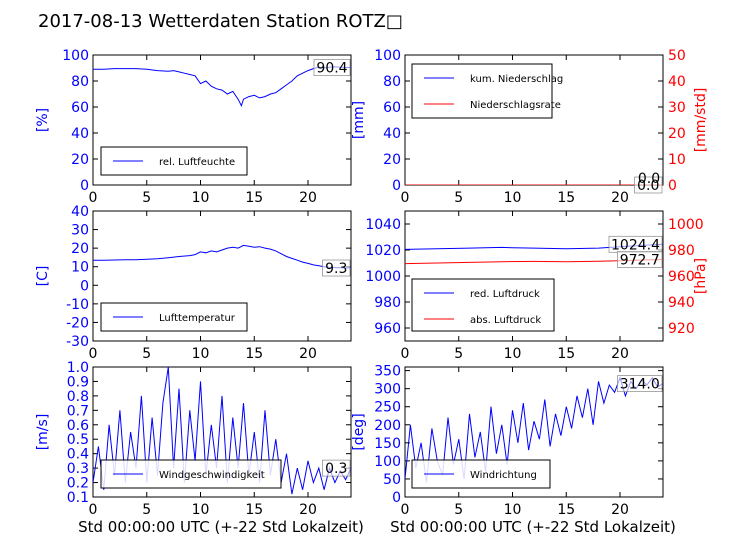  What do you see at coordinates (78, 397) in the screenshot?
I see `y-tick-label: 0.8` at bounding box center [78, 397].